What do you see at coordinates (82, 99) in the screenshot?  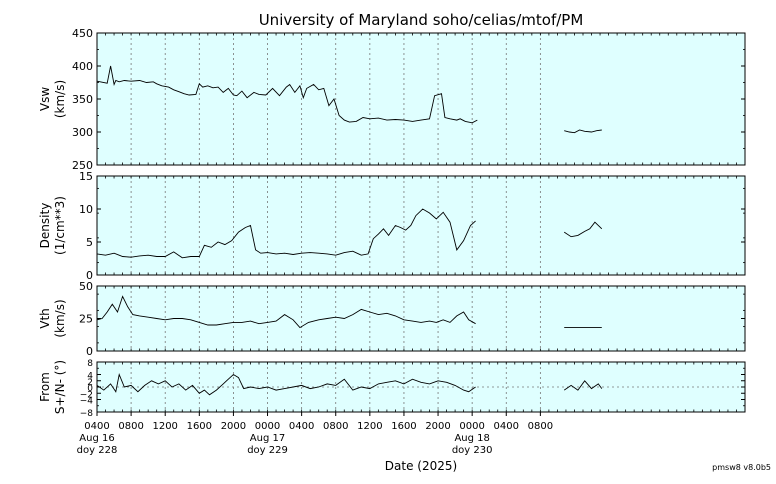 I see `y-tick-label: 350` at bounding box center [82, 99].